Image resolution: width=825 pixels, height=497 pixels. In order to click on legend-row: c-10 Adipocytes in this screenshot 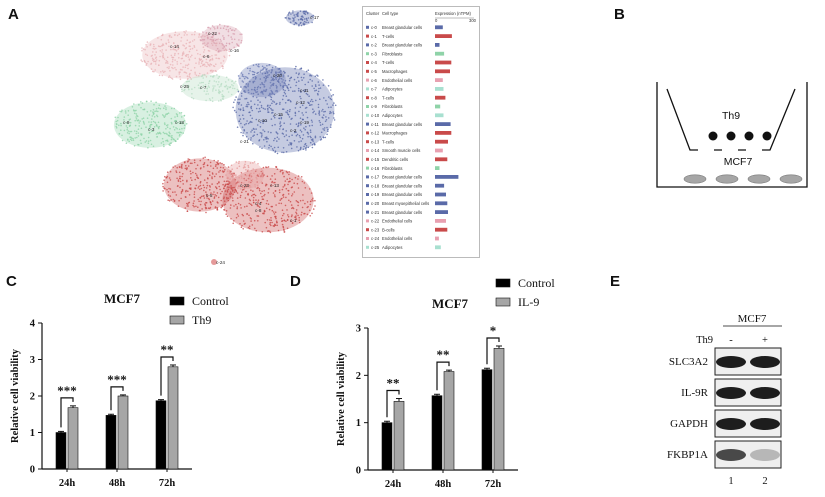, I will do `click(405, 115)`.